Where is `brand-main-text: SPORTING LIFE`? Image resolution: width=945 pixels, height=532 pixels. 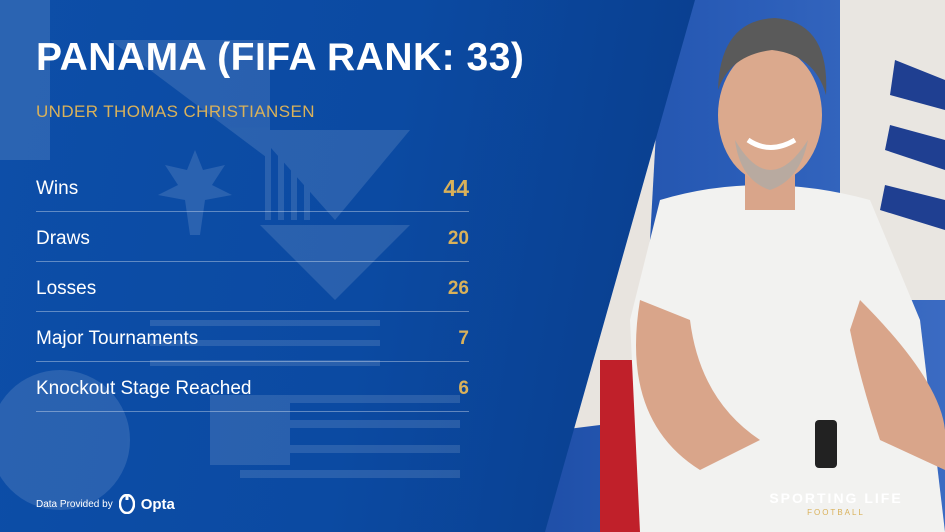
brand-main-text: SPORTING LIFE is located at coordinates (836, 498).